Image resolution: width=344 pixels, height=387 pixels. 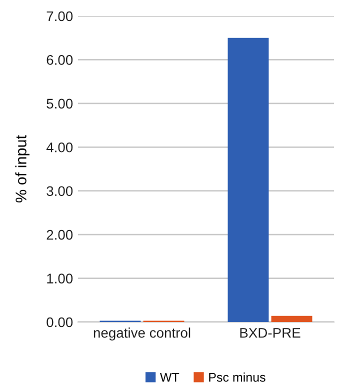 What do you see at coordinates (59, 235) in the screenshot?
I see `y-tick-label: 2.00` at bounding box center [59, 235].